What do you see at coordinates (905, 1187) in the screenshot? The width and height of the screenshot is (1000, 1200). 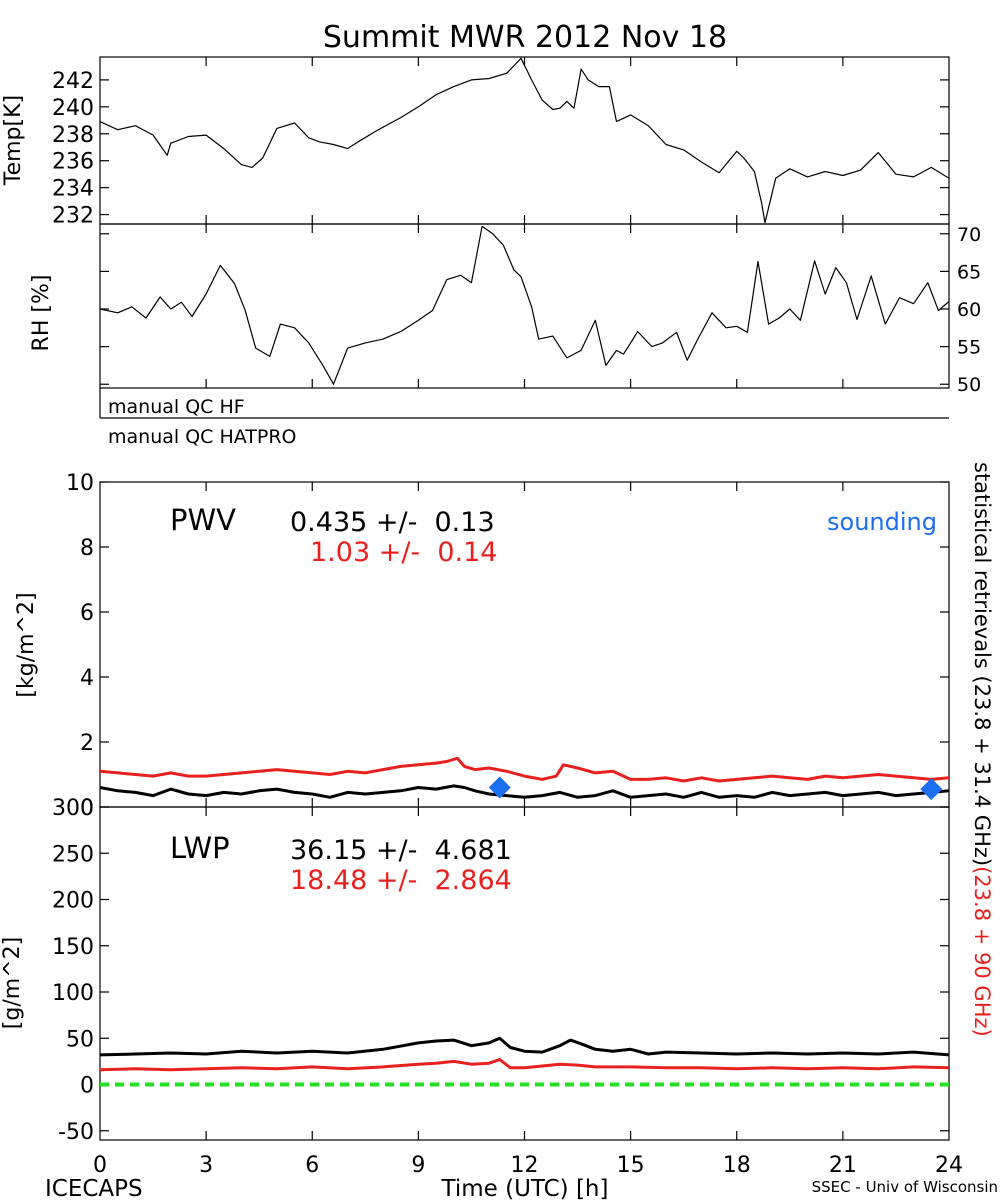 I see `footer-ssec: SSEC - Univ of Wisconsin` at bounding box center [905, 1187].